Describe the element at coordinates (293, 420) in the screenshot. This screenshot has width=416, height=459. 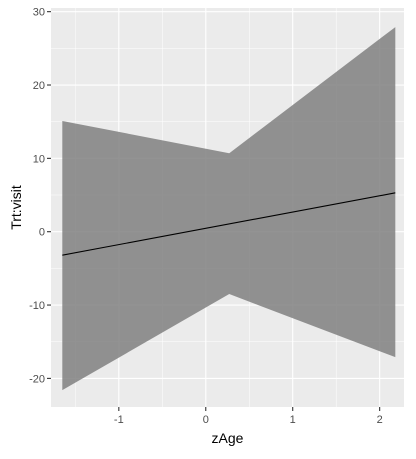
I see `x-tick-label: 1` at that location.